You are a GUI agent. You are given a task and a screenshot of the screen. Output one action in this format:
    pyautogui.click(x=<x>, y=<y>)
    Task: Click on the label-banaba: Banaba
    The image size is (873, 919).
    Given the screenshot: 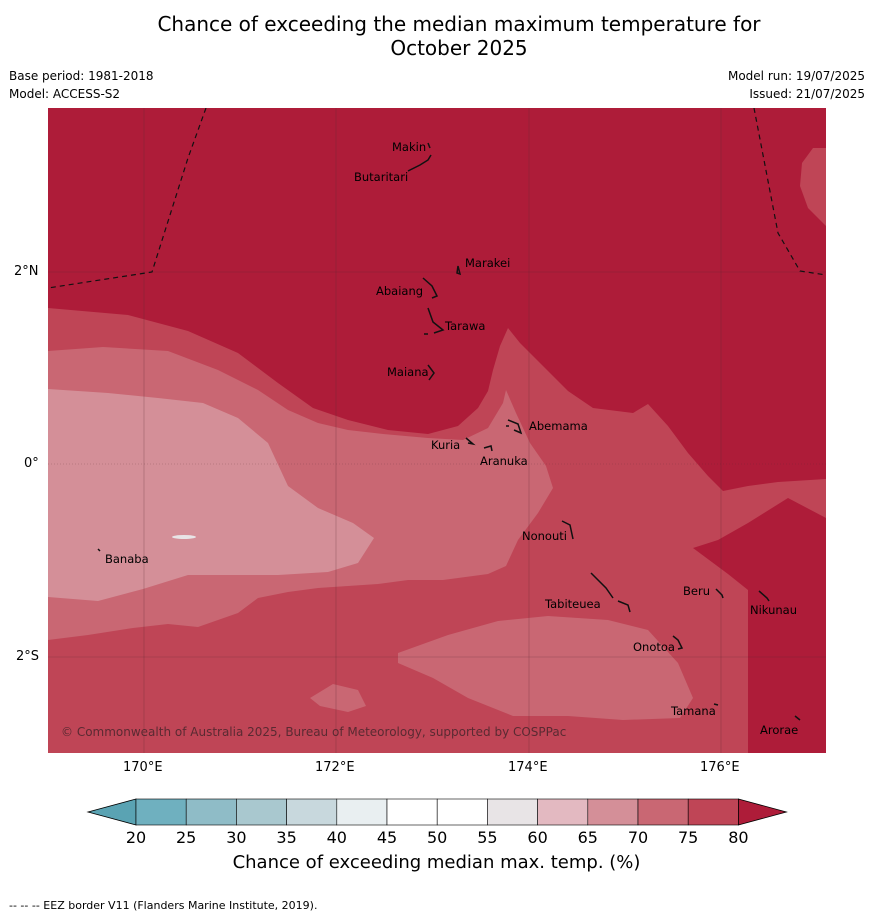 What is the action you would take?
    pyautogui.click(x=127, y=559)
    